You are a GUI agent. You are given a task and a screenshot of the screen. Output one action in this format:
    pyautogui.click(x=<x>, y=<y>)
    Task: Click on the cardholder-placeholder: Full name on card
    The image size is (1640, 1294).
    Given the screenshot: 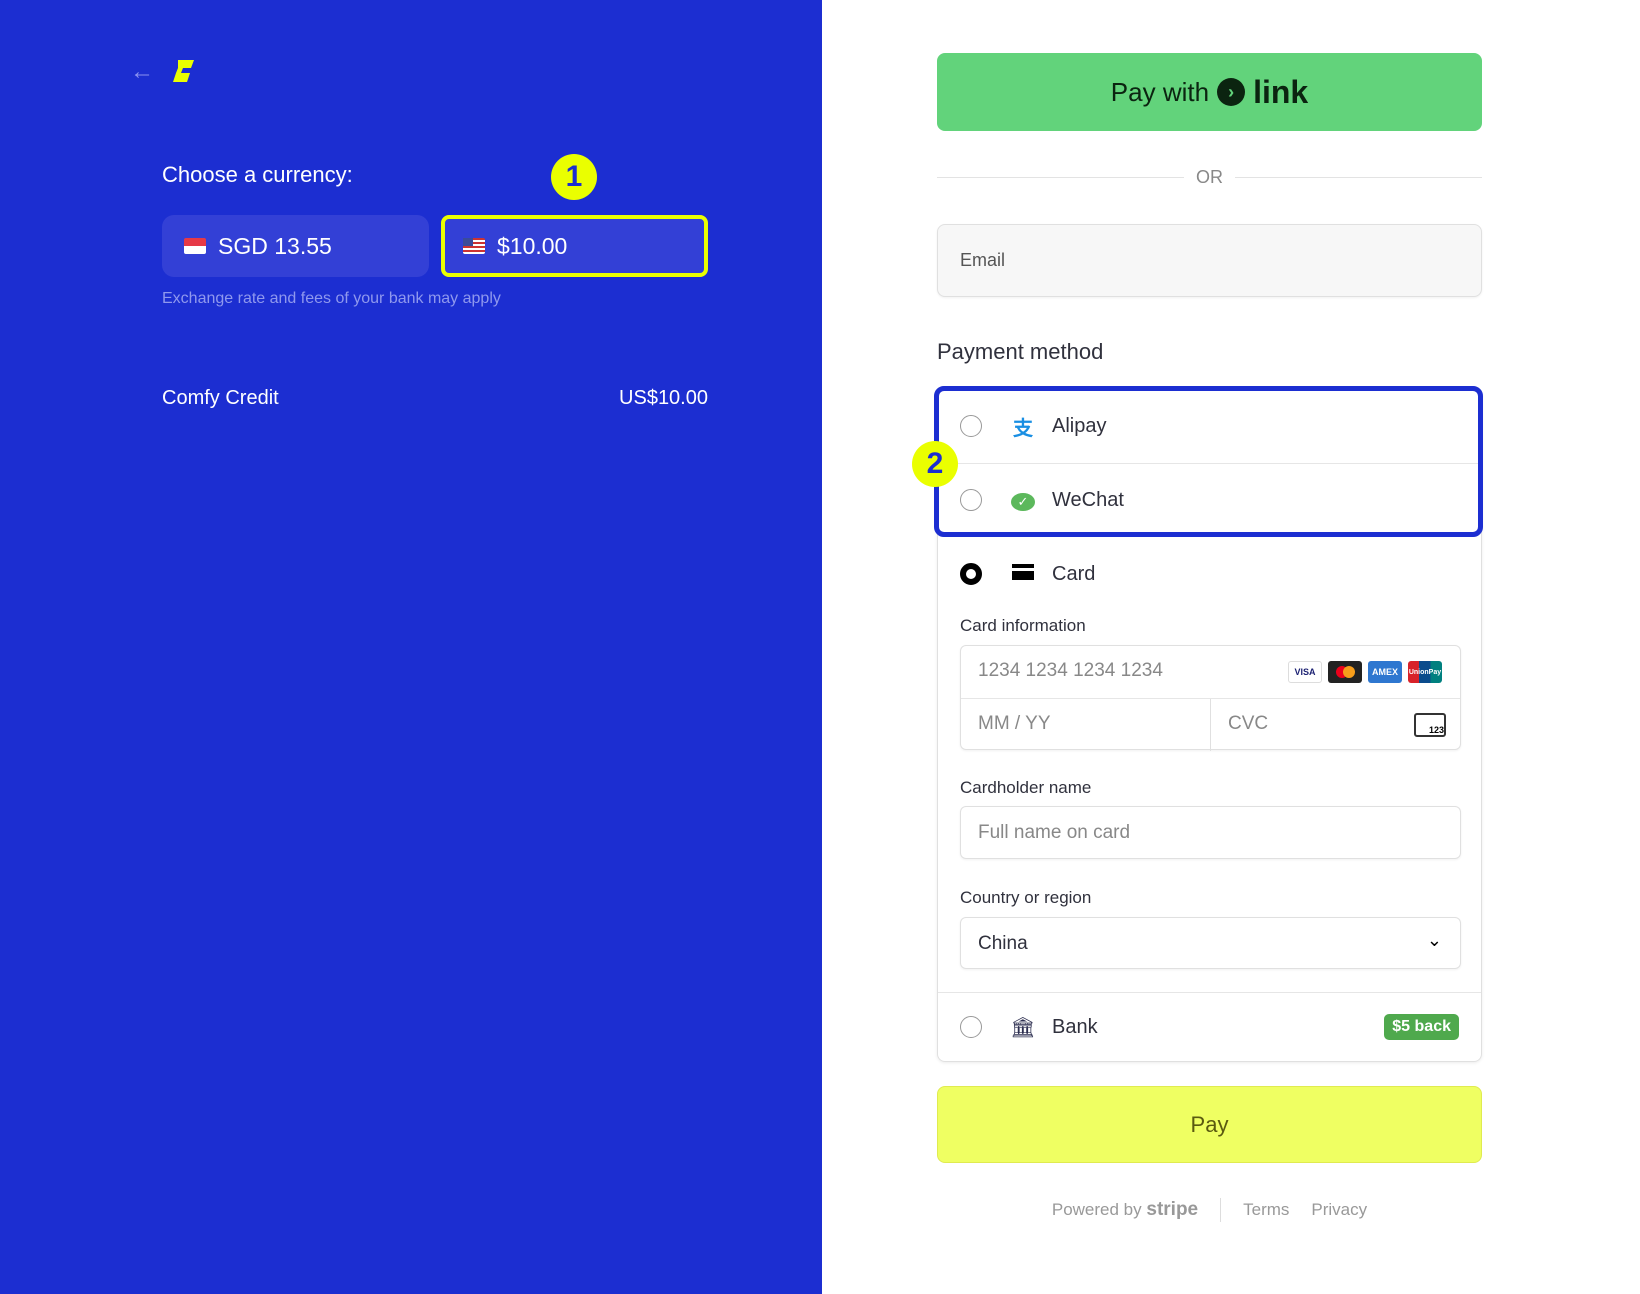 What is the action you would take?
    pyautogui.click(x=1054, y=832)
    